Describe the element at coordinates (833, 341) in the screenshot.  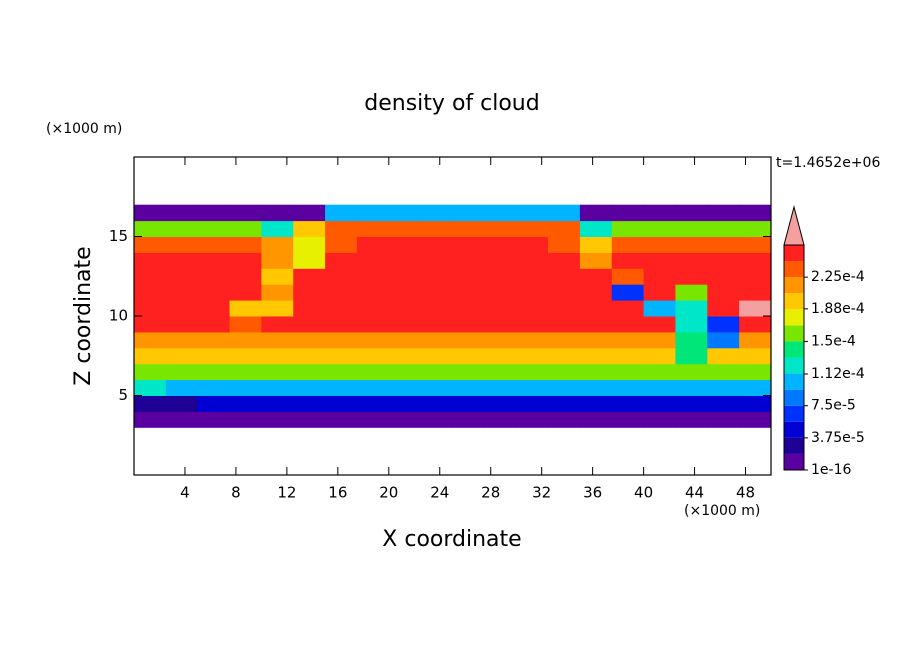
I see `colorbar-tick-label: 1.5e-4` at that location.